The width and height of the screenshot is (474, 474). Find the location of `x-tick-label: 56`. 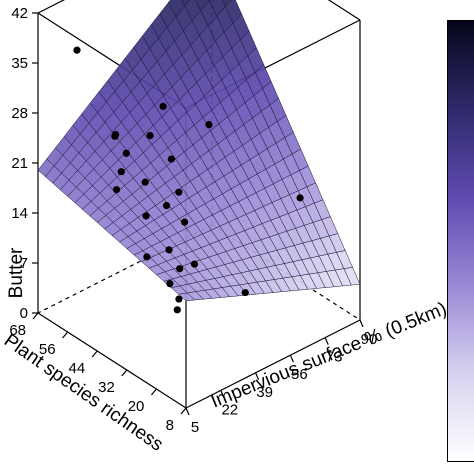

x-tick-label: 56 is located at coordinates (299, 374).